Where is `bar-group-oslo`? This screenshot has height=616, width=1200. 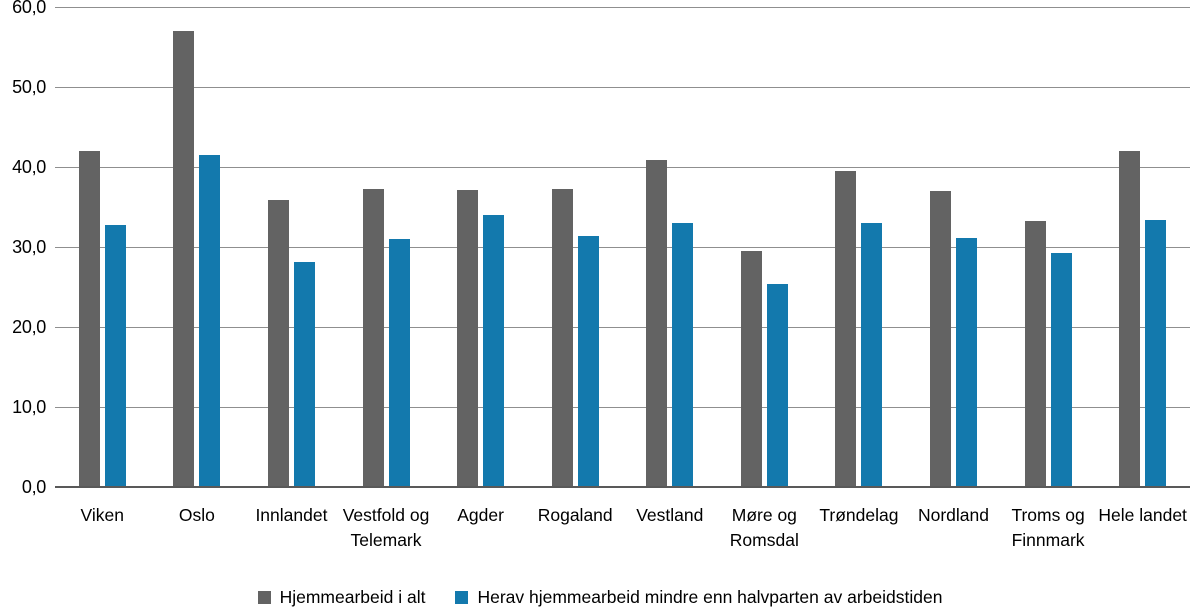
bar-group-oslo is located at coordinates (197, 247).